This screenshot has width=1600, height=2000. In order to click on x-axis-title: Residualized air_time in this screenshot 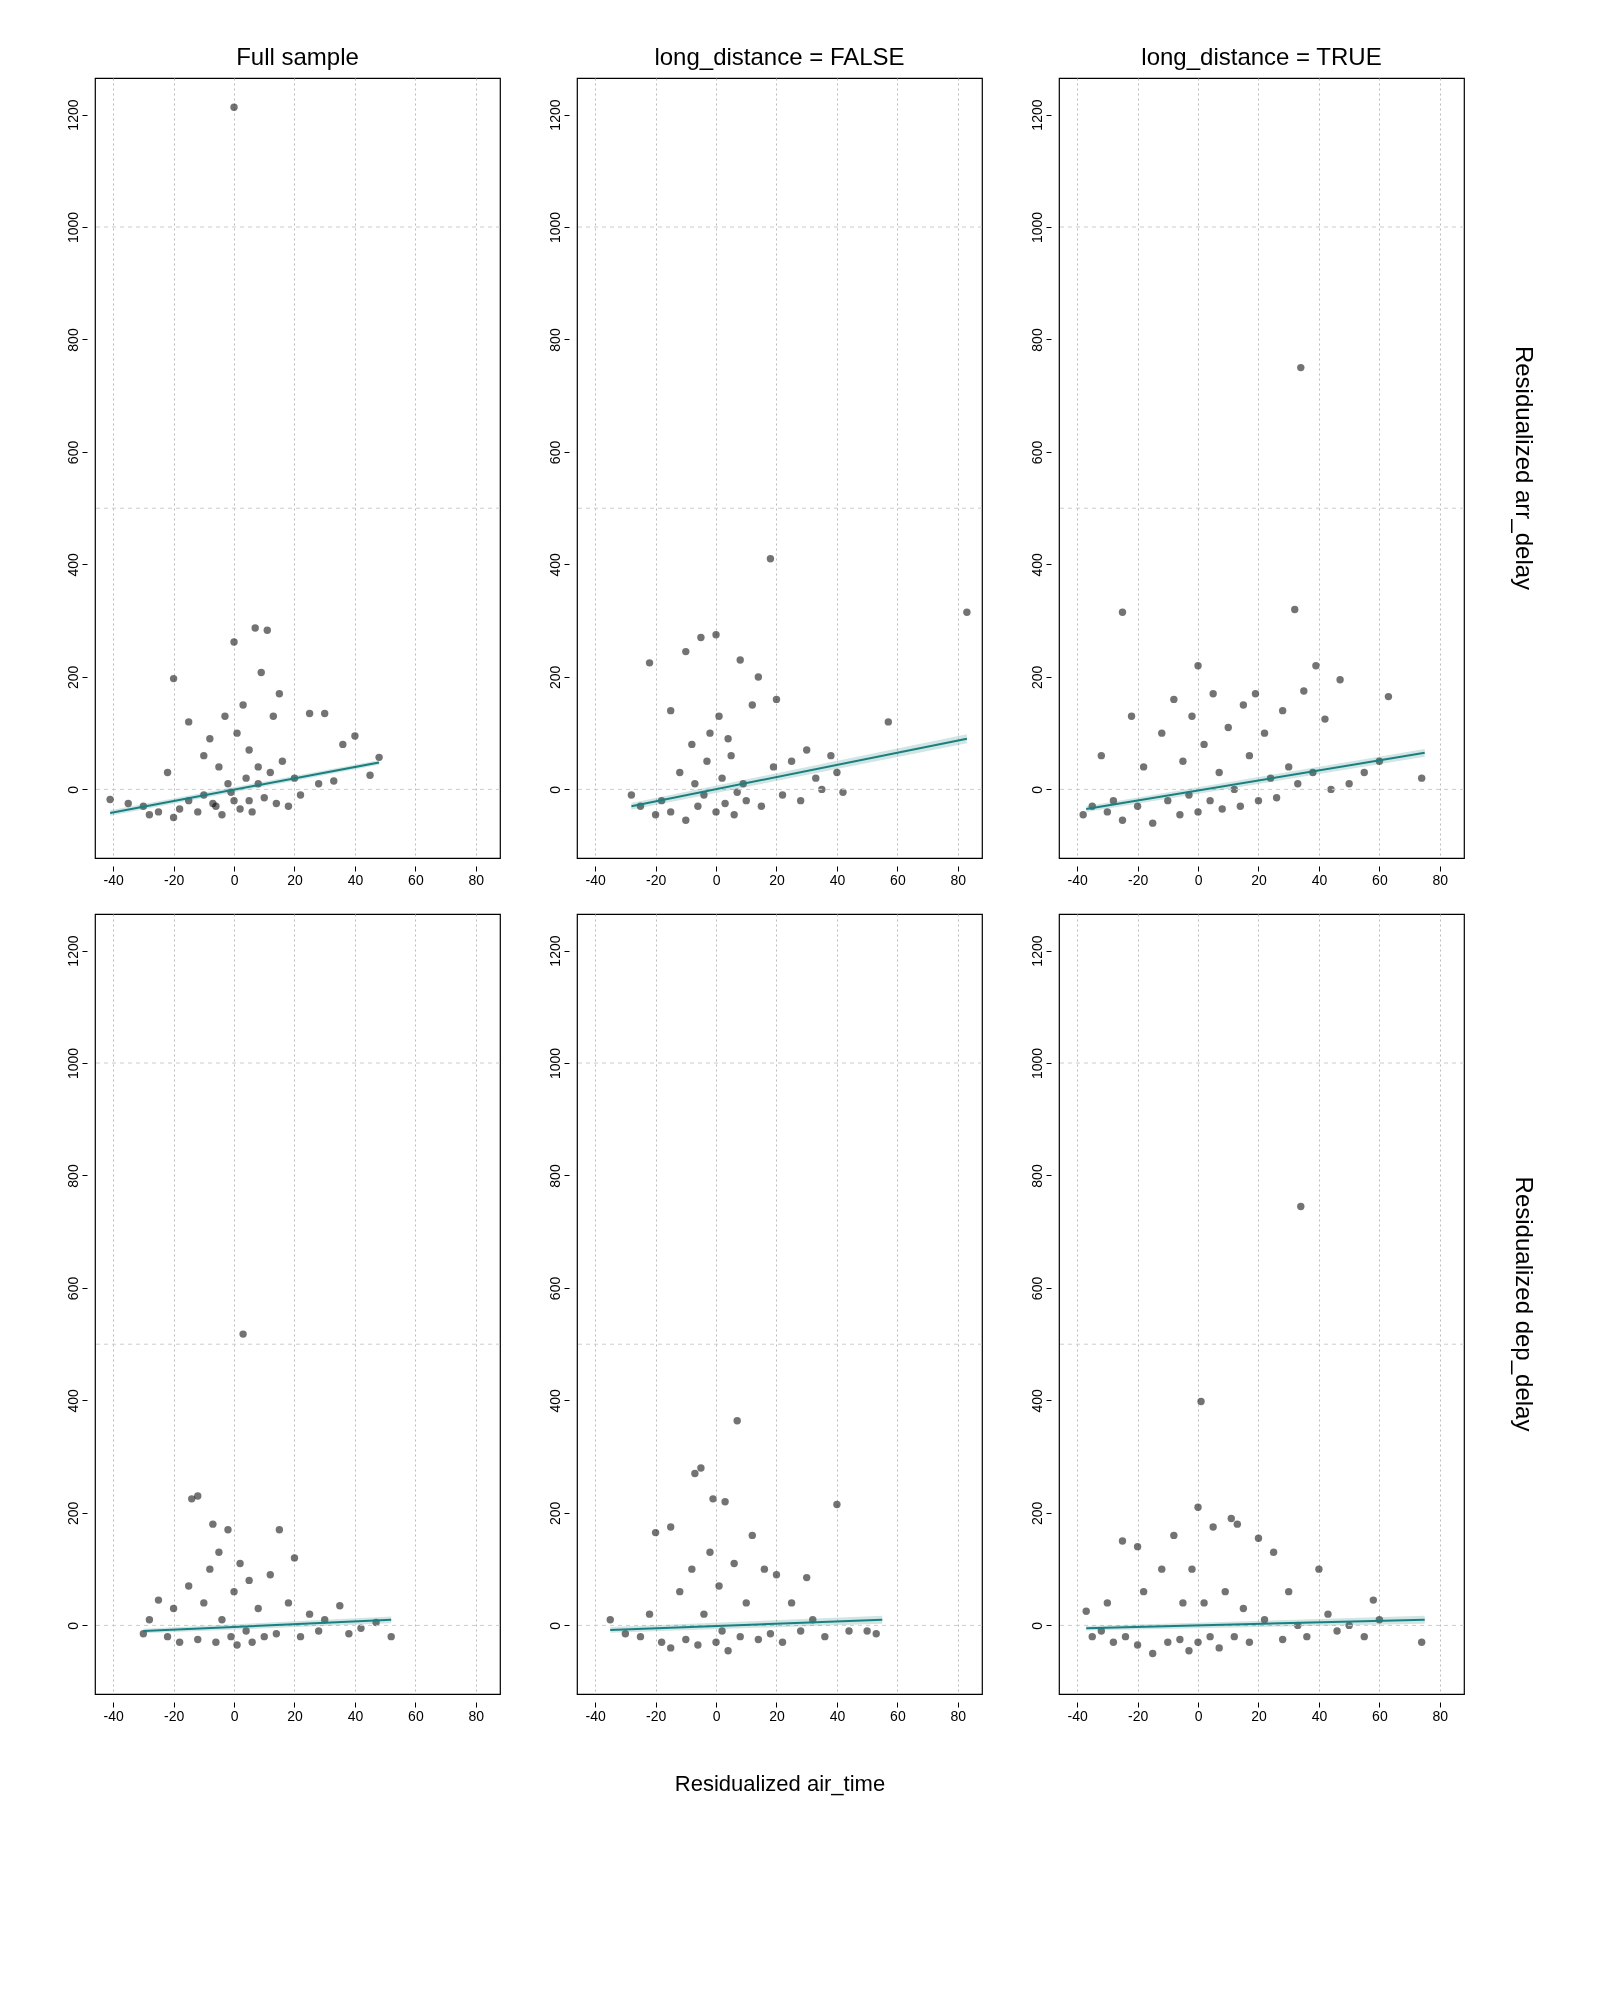, I will do `click(780, 1783)`.